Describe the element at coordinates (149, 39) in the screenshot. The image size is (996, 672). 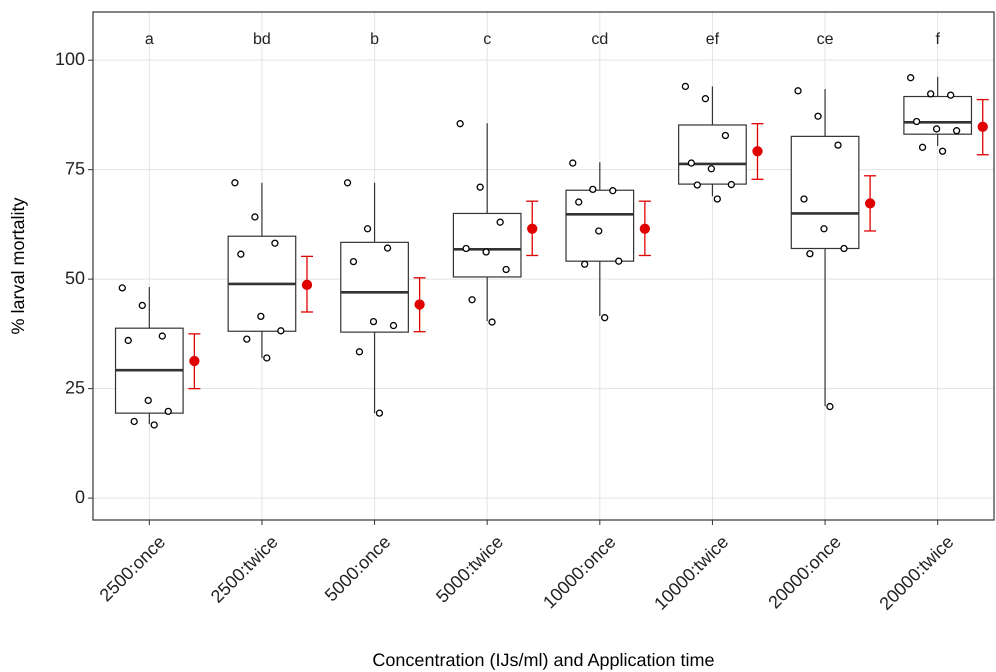
I see `annotation: a` at that location.